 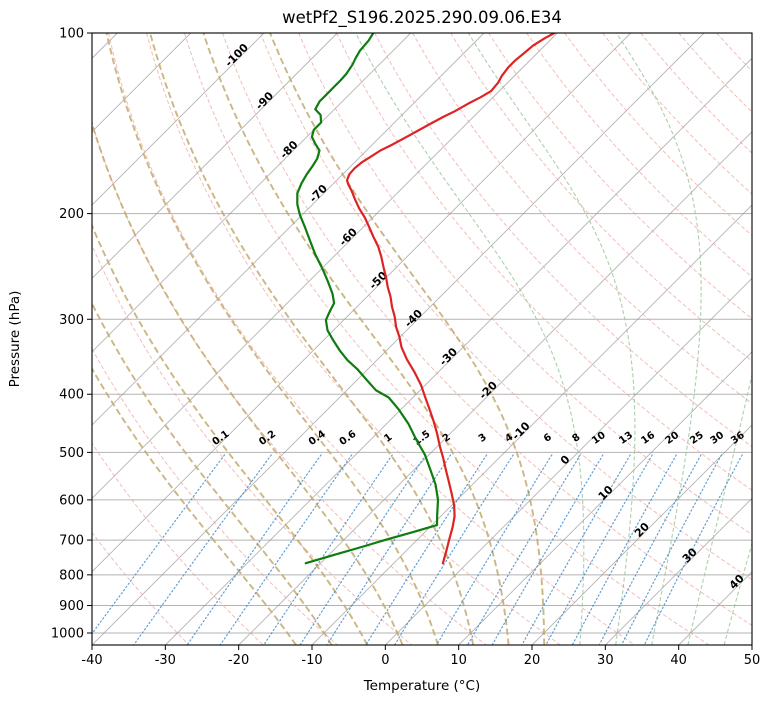 What do you see at coordinates (752, 660) in the screenshot?
I see `x-tick-label: 50` at bounding box center [752, 660].